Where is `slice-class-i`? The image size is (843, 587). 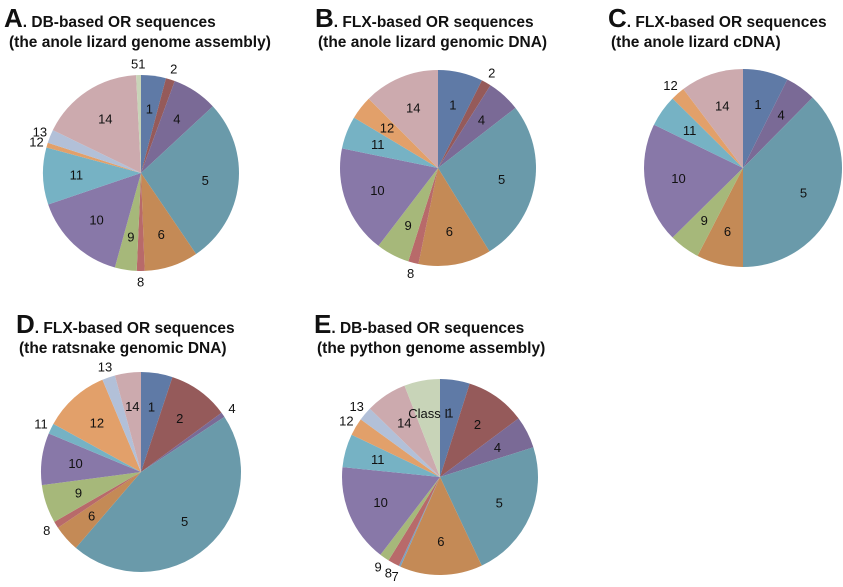 slice-class-i is located at coordinates (422, 428).